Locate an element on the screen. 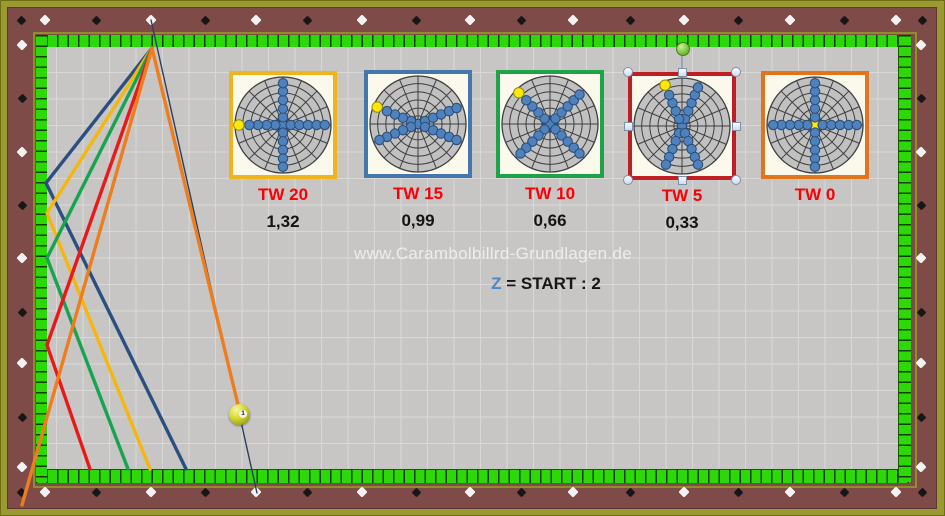 Image resolution: width=945 pixels, height=516 pixels. diagram-label: TW 10 is located at coordinates (550, 193).